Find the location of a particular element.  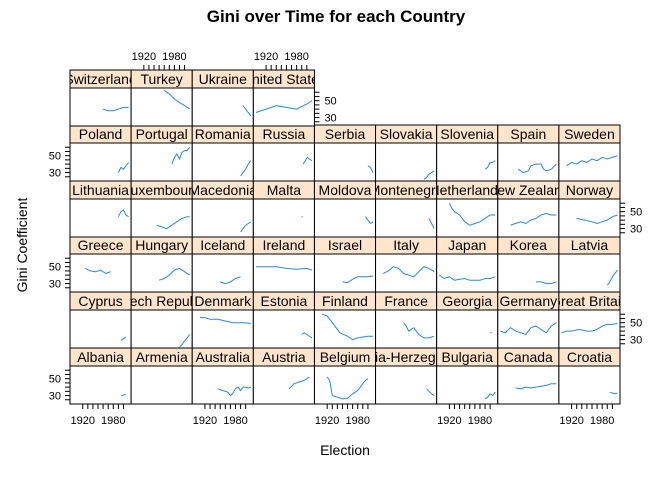

panel-france: France is located at coordinates (406, 320).